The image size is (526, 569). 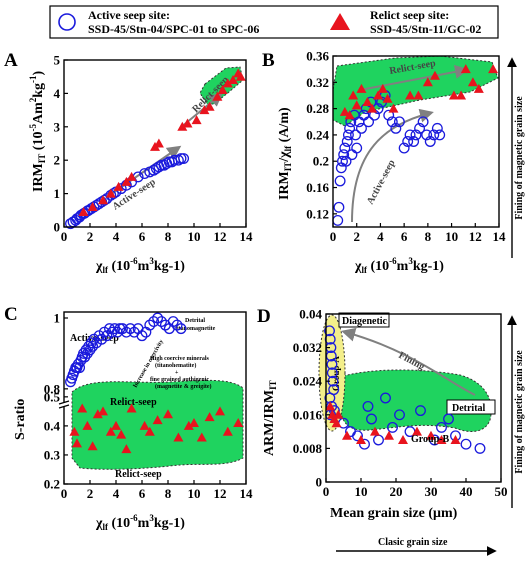 I want to click on right-side-top: Fining of magnetic grain size, so click(x=516, y=157).